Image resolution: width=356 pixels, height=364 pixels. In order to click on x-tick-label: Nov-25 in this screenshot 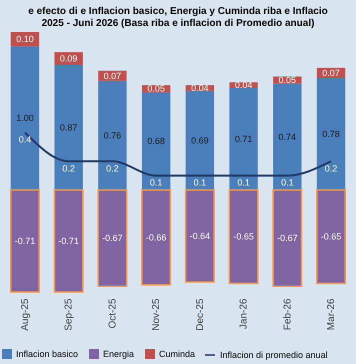, I will do `click(156, 314)`.